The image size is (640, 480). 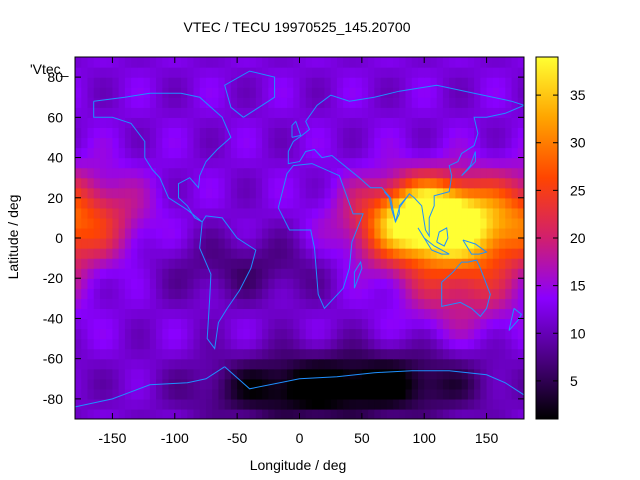 I want to click on y-tick-label: 20, so click(x=55, y=198).